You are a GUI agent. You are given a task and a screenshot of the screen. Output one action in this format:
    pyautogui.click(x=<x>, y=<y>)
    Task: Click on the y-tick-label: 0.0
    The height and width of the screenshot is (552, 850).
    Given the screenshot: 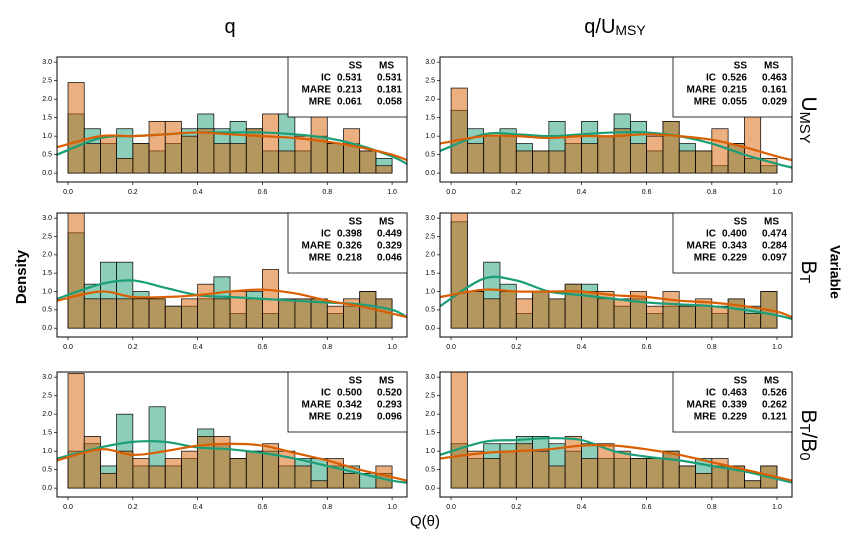 What is the action you would take?
    pyautogui.click(x=430, y=488)
    